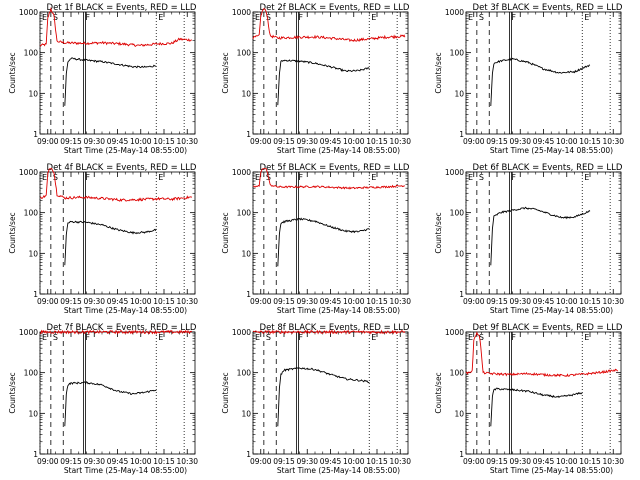 The width and height of the screenshot is (640, 480). Describe the element at coordinates (122, 328) in the screenshot. I see `panel-title: Det 7f BLACK = Events, RED = LLD` at that location.